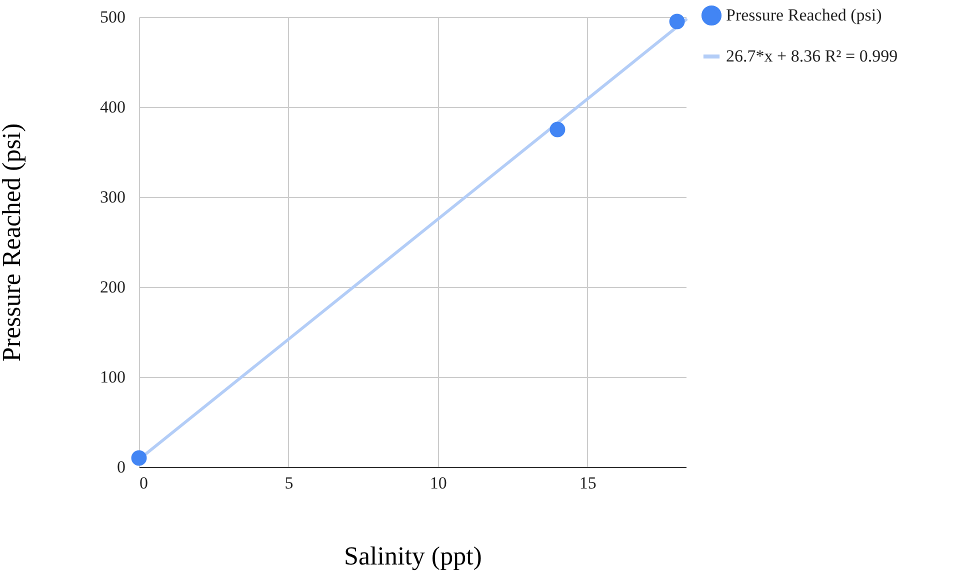  Describe the element at coordinates (113, 377) in the screenshot. I see `y-tick-label: 100` at that location.